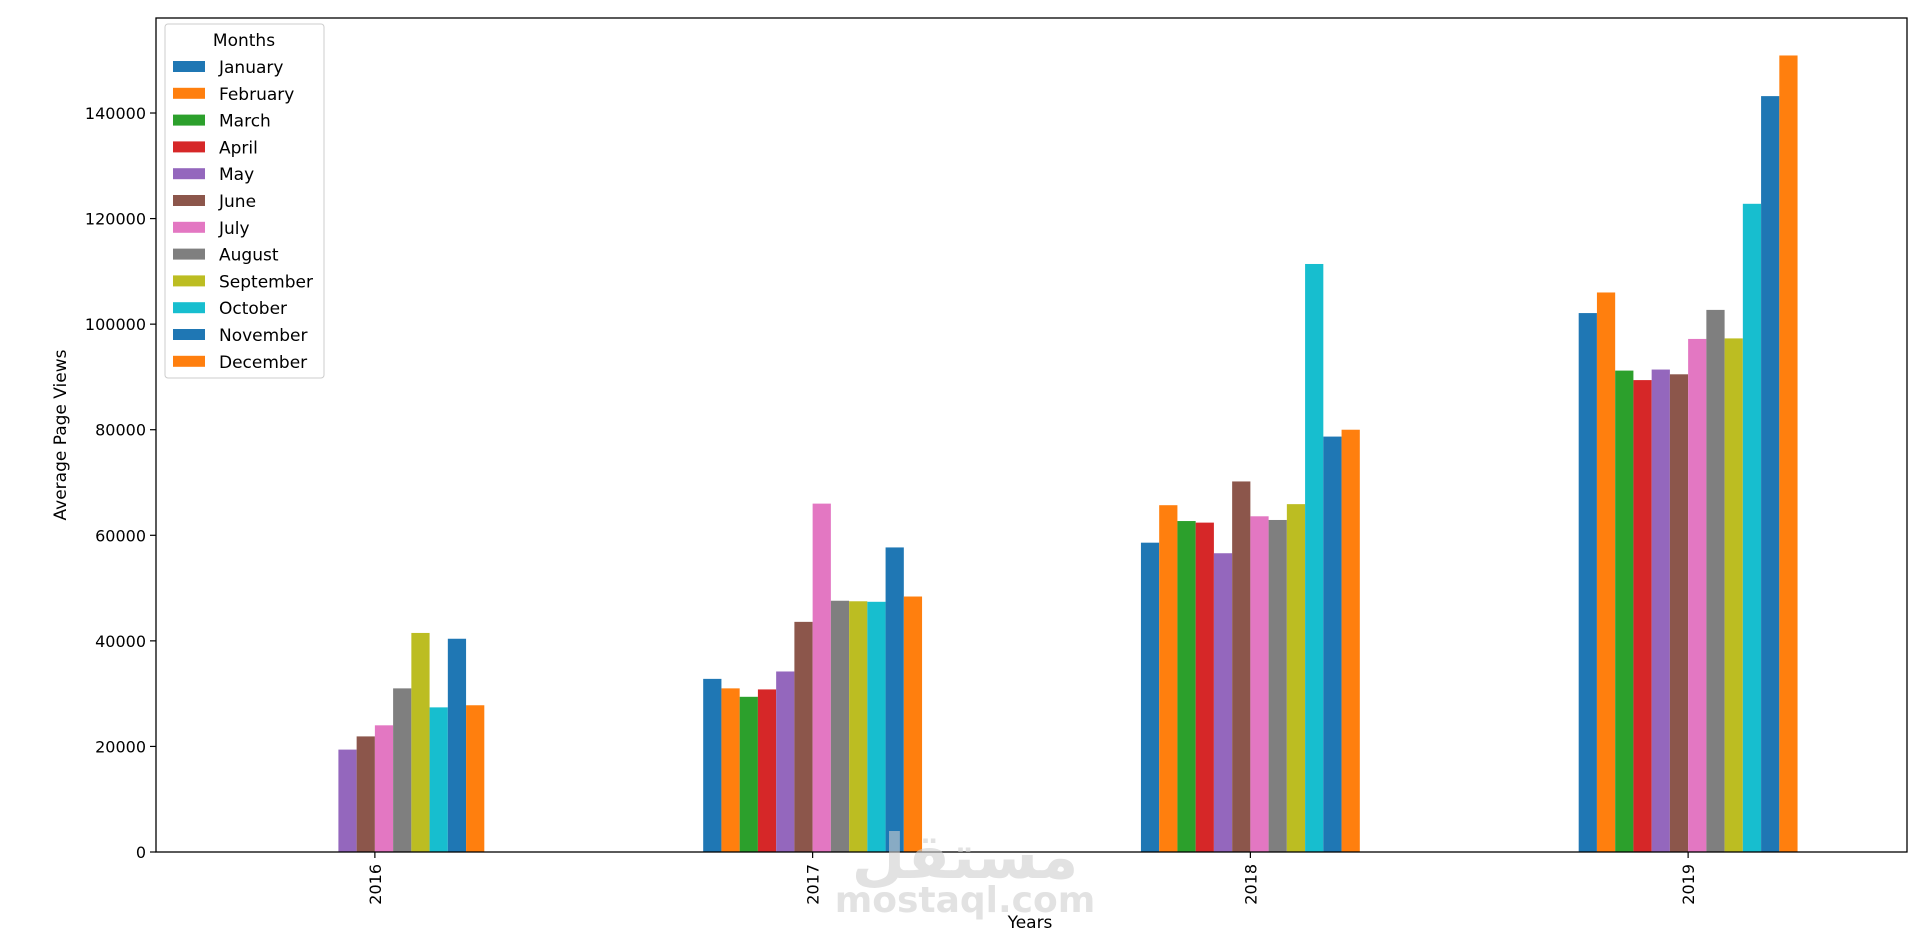 This screenshot has width=1919, height=936. I want to click on x-tick-label-2019: 2019, so click(1688, 884).